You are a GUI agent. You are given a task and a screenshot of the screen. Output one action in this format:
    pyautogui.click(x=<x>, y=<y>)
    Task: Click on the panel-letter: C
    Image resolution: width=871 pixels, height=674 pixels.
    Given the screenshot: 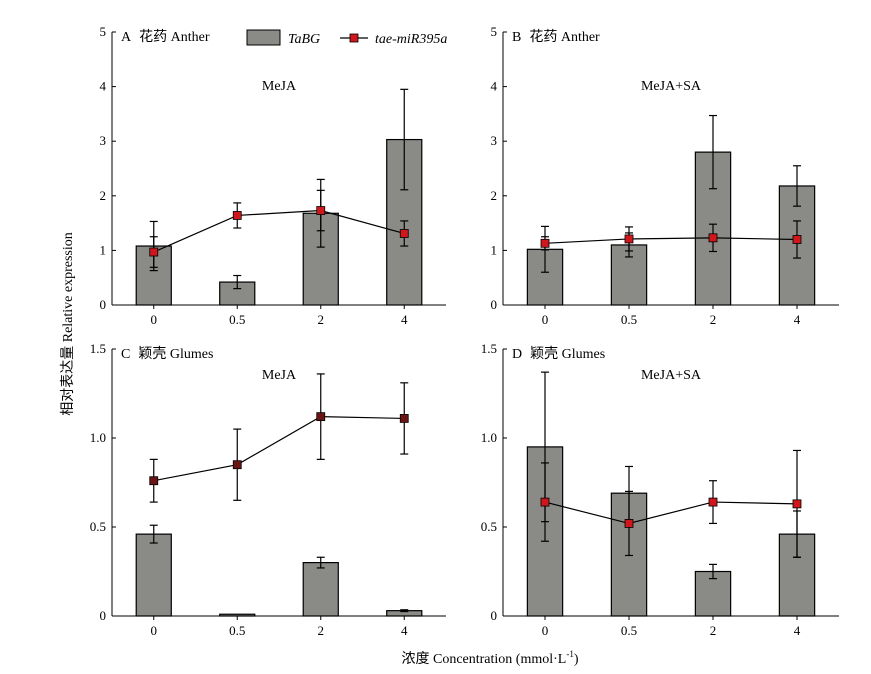 What is the action you would take?
    pyautogui.click(x=125, y=354)
    